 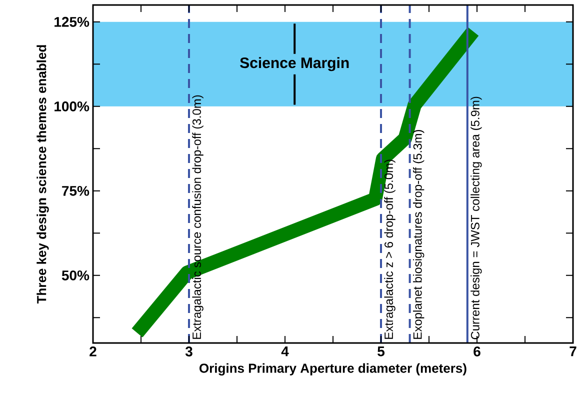 I want to click on y-tick-label: 125%, so click(x=72, y=21).